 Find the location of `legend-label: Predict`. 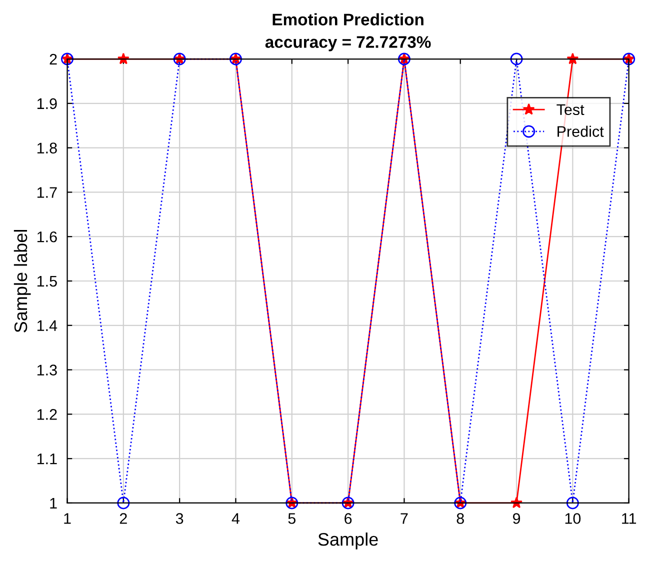

legend-label: Predict is located at coordinates (581, 131).